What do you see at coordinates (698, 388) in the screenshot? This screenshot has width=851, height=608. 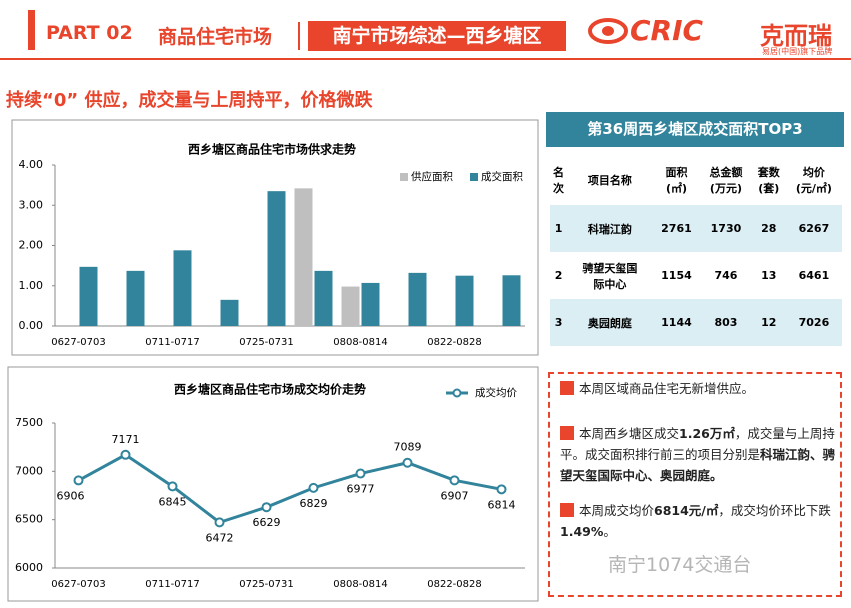 I see `note: 本周区域商品住宅无新增供应。` at bounding box center [698, 388].